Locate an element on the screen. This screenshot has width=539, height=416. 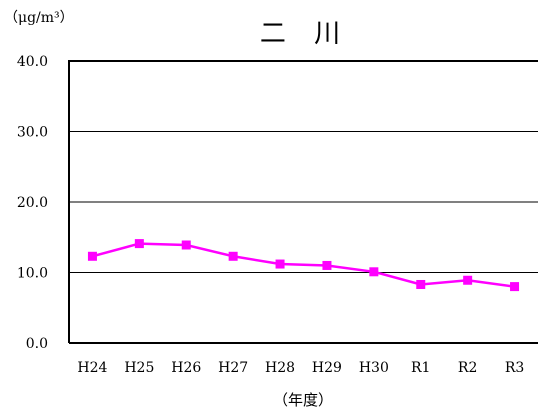
x-axis-label: （年度） is located at coordinates (303, 400).